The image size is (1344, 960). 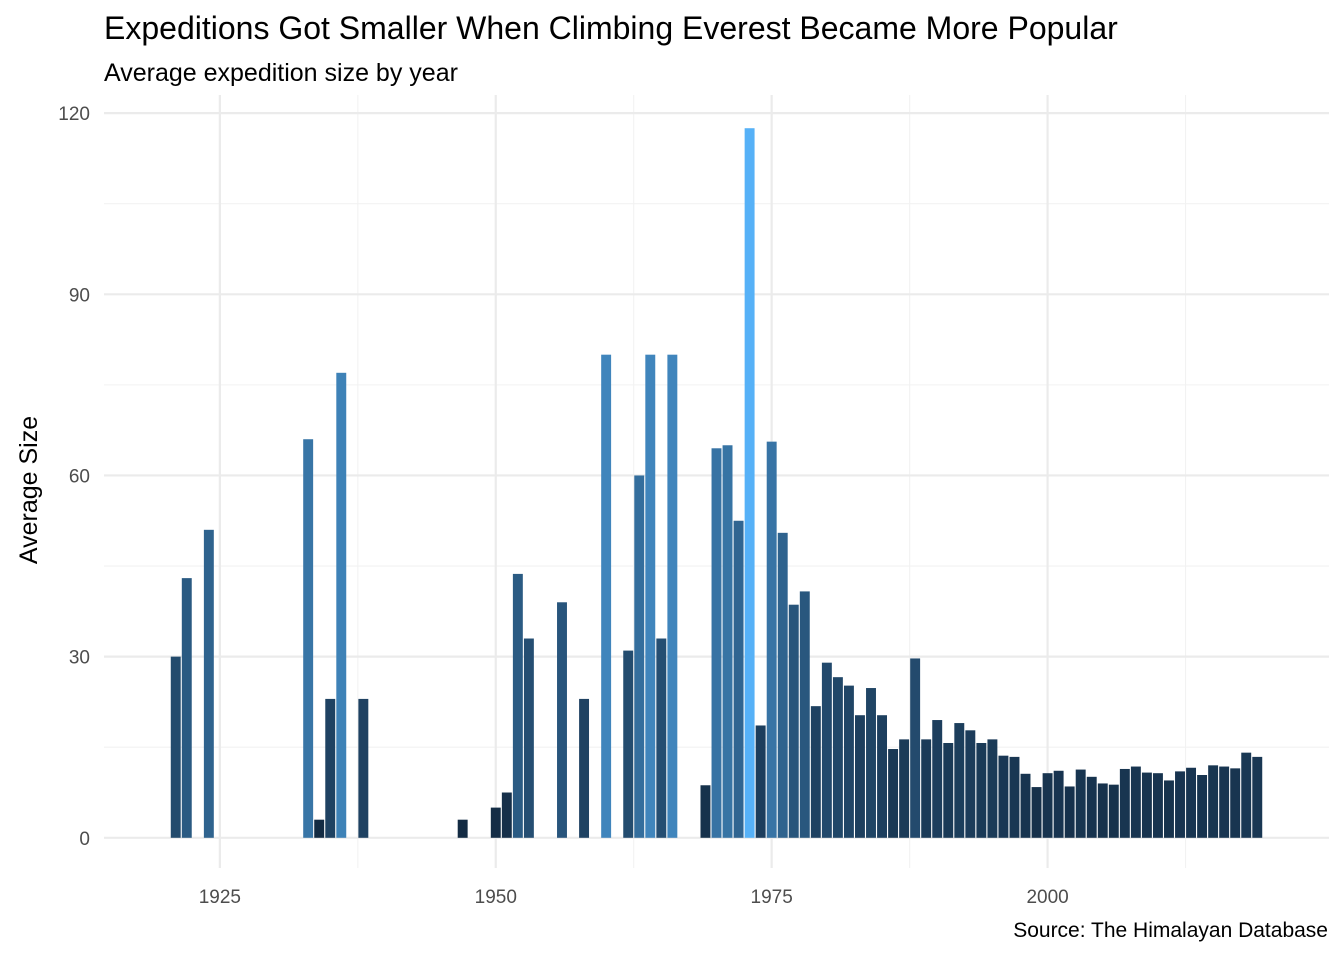 What do you see at coordinates (1135, 802) in the screenshot?
I see `bar-2008` at bounding box center [1135, 802].